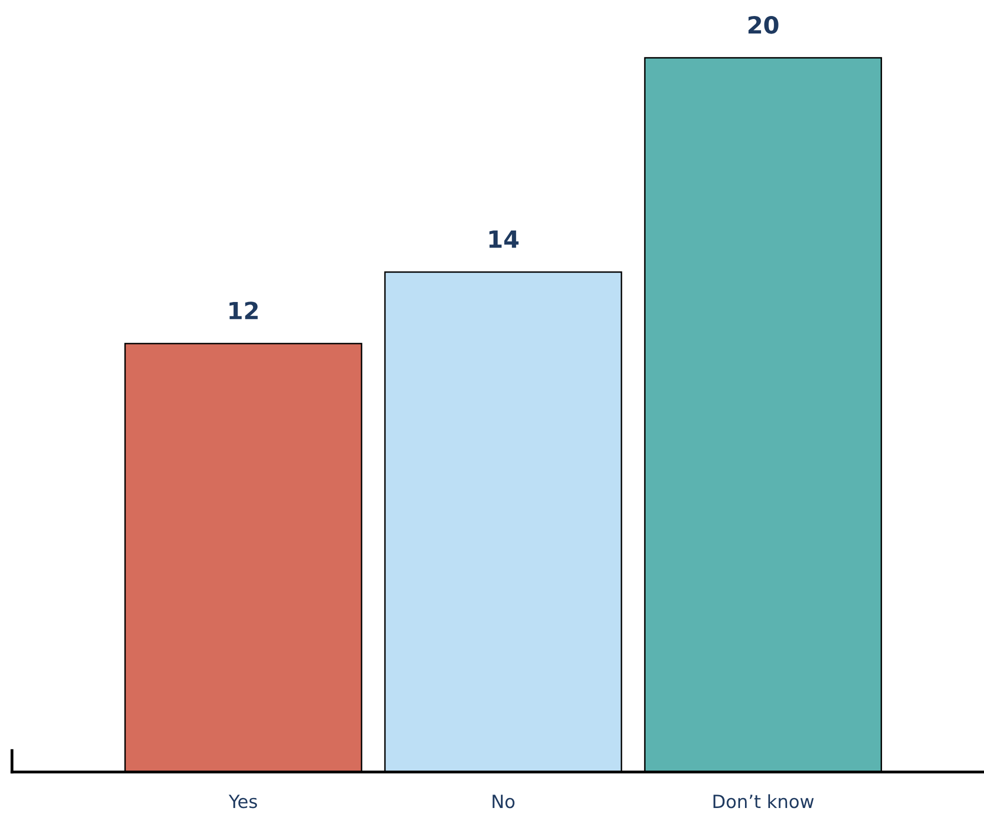  I want to click on data-label: 12, so click(244, 311).